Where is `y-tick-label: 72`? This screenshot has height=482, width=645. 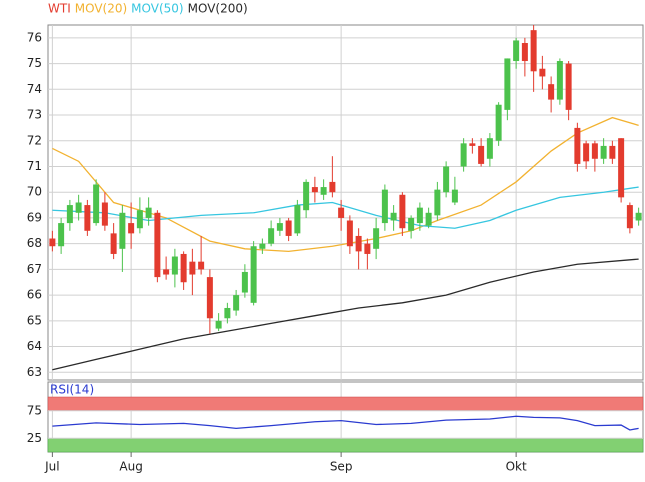
y-tick-label: 72 is located at coordinates (34, 140).